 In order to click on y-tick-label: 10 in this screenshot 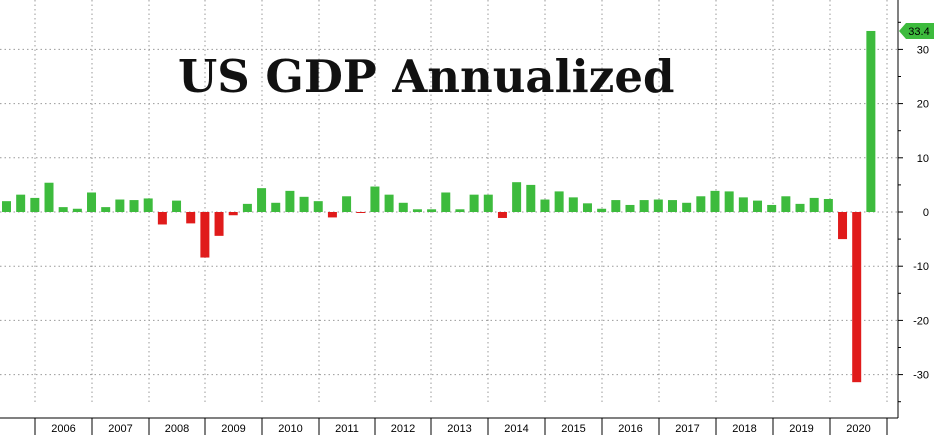, I will do `click(923, 159)`.